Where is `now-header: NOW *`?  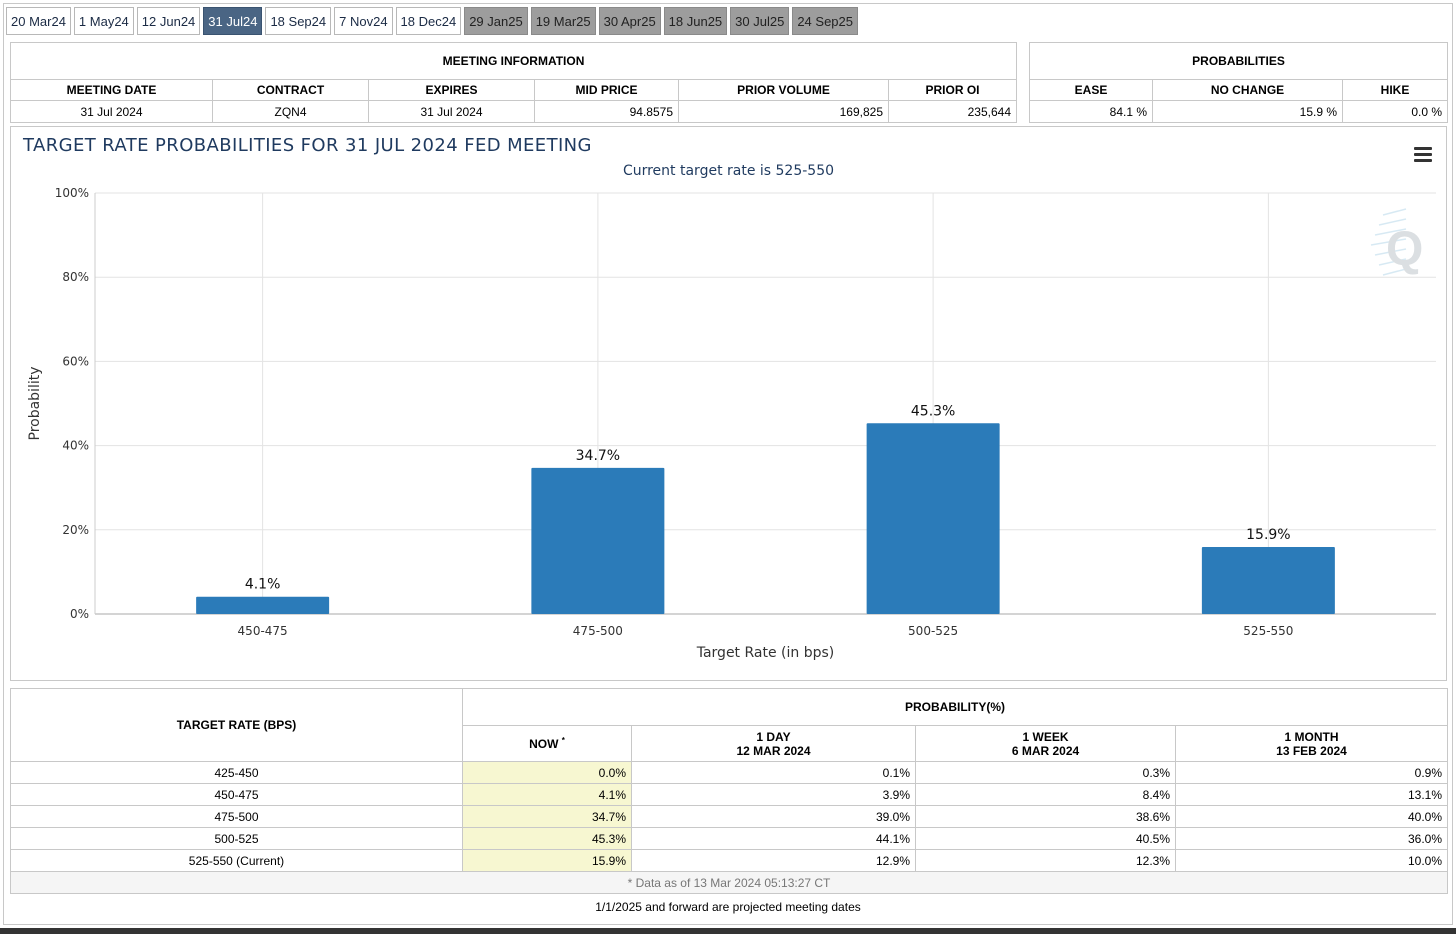 now-header: NOW * is located at coordinates (547, 743).